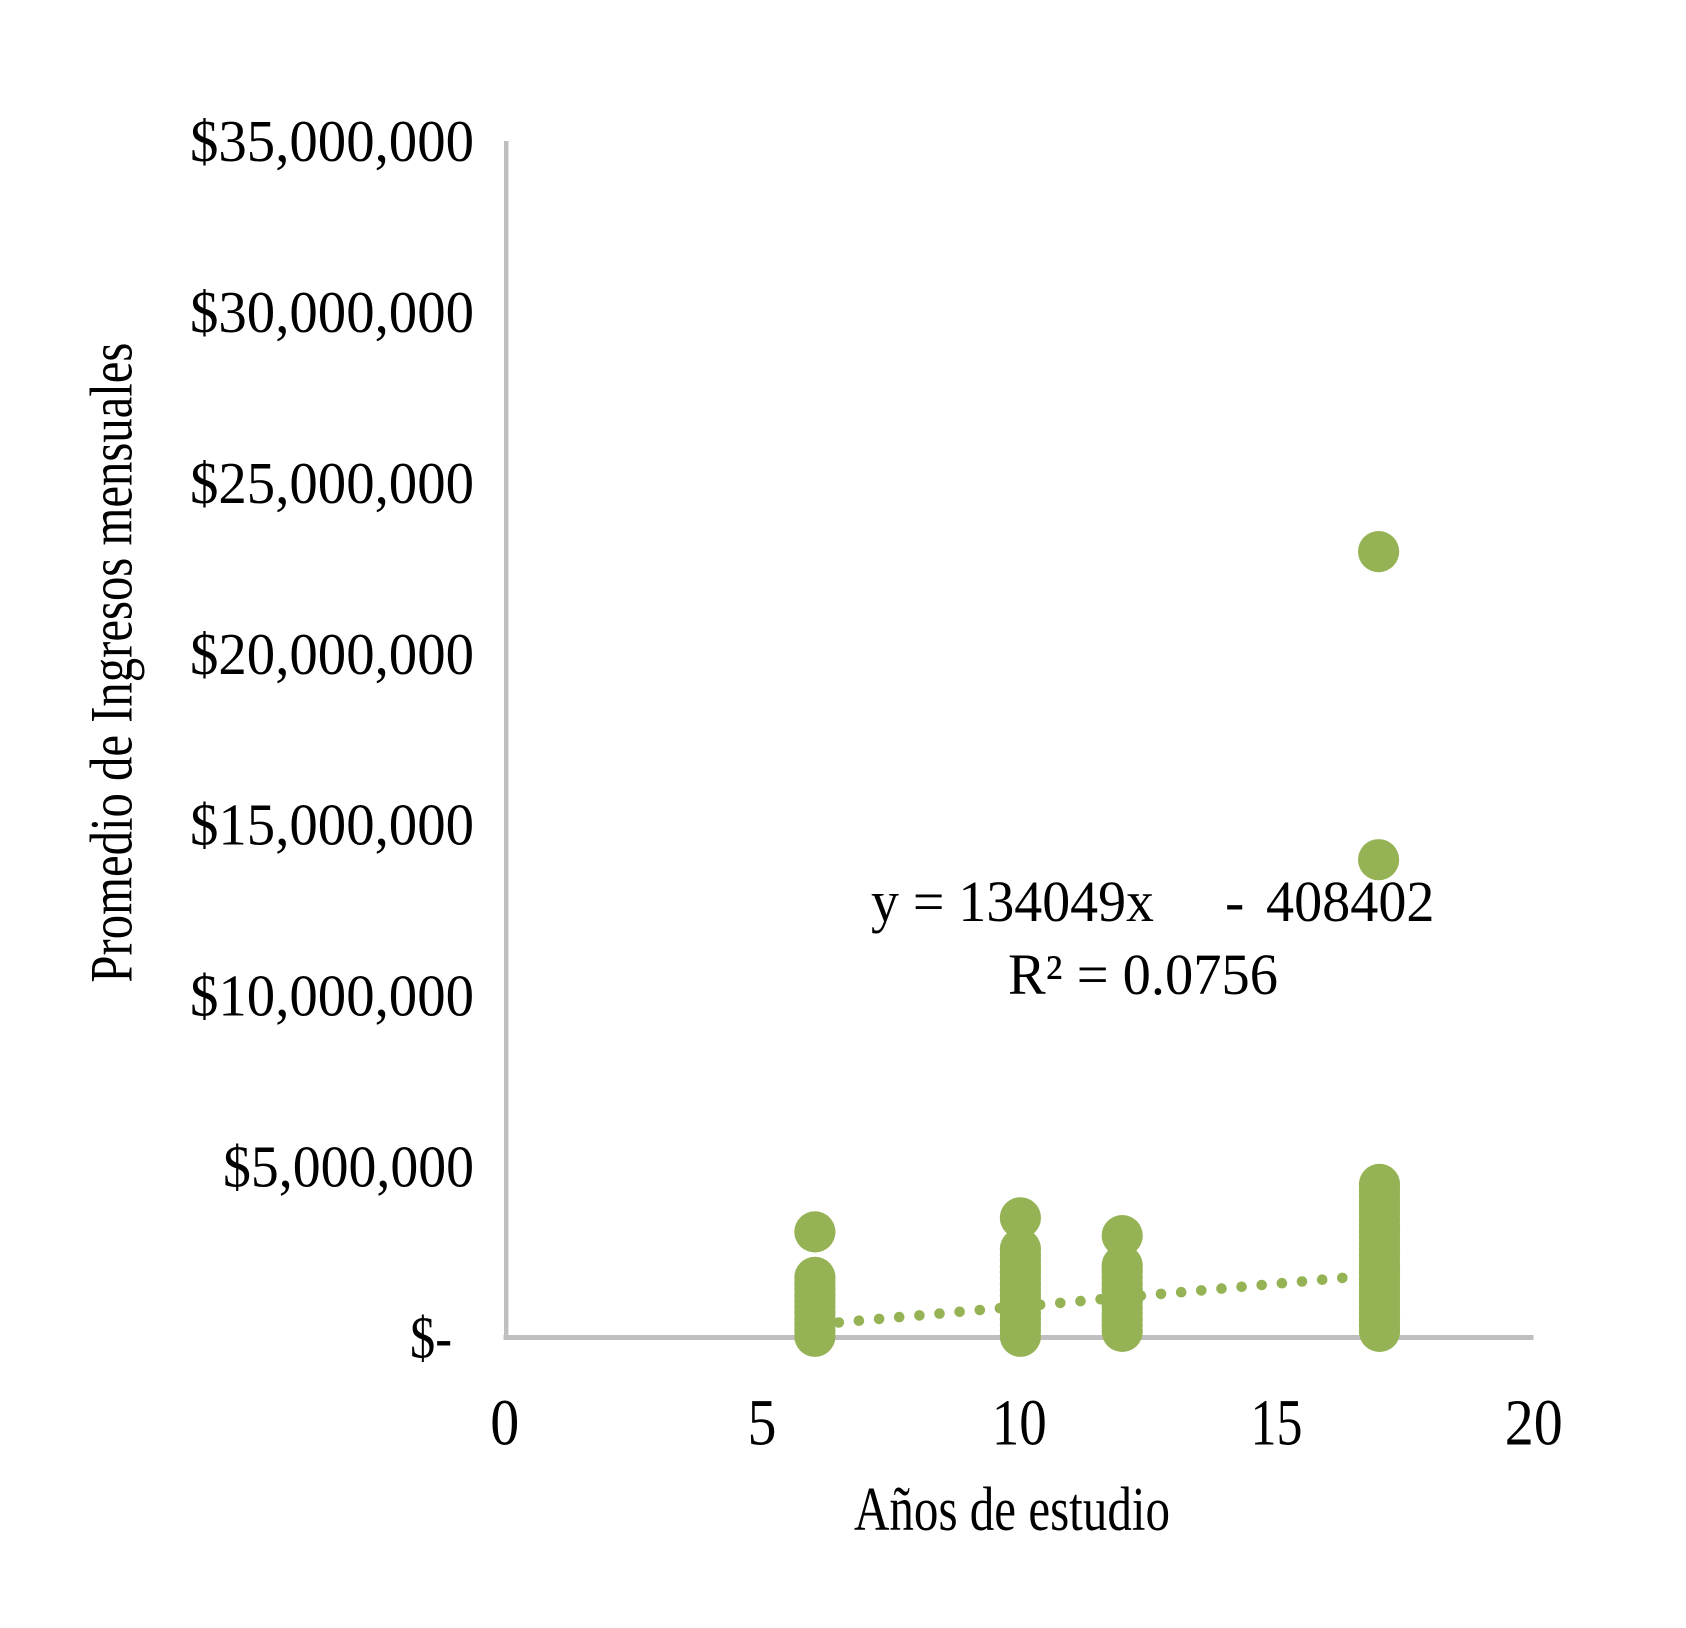 The image size is (1686, 1628). What do you see at coordinates (348, 1167) in the screenshot?
I see `svg-text: $5,000,000` at bounding box center [348, 1167].